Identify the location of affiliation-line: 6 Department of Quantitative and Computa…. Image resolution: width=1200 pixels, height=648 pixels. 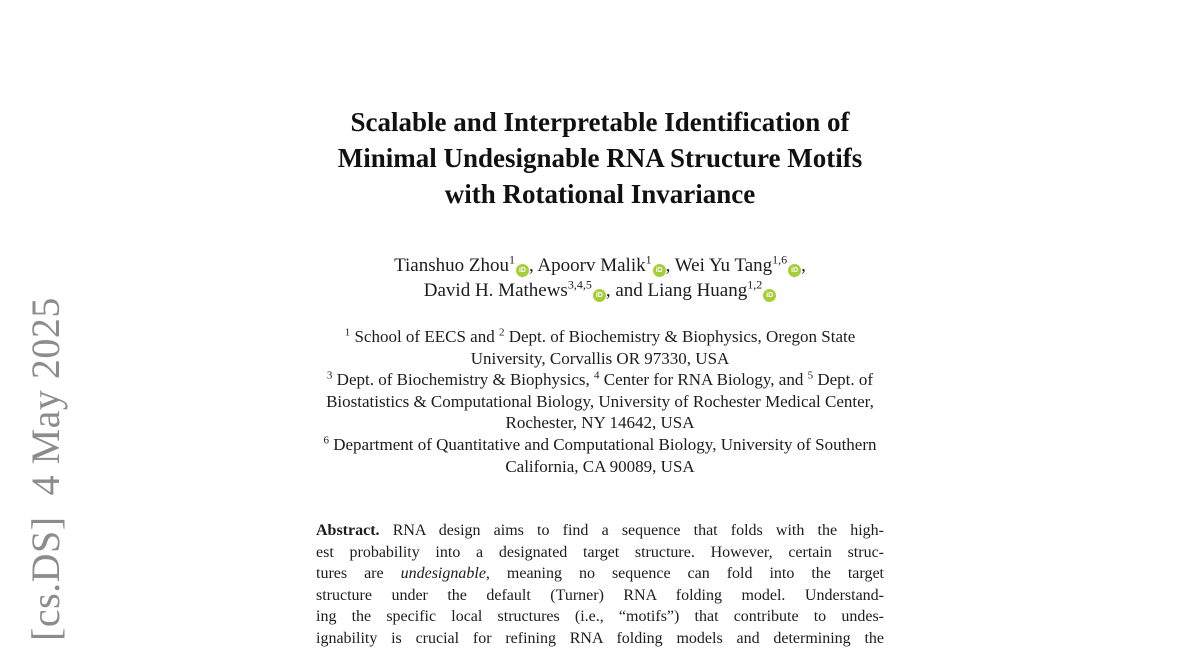
(600, 444).